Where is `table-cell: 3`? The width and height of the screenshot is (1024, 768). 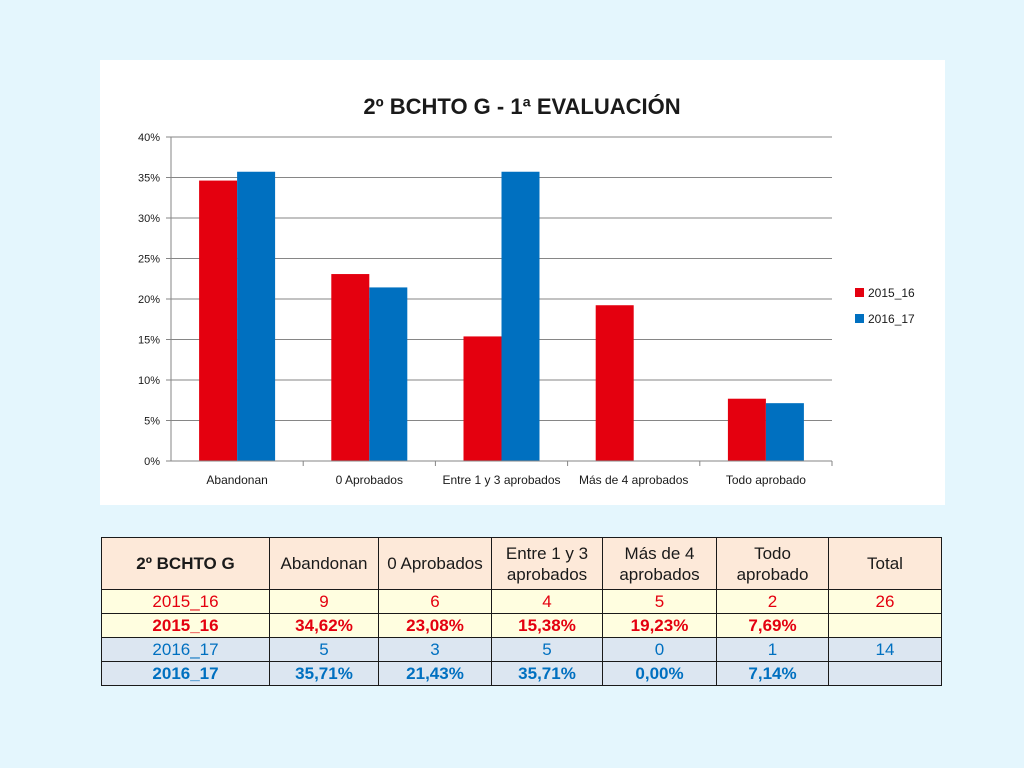
table-cell: 3 is located at coordinates (435, 649).